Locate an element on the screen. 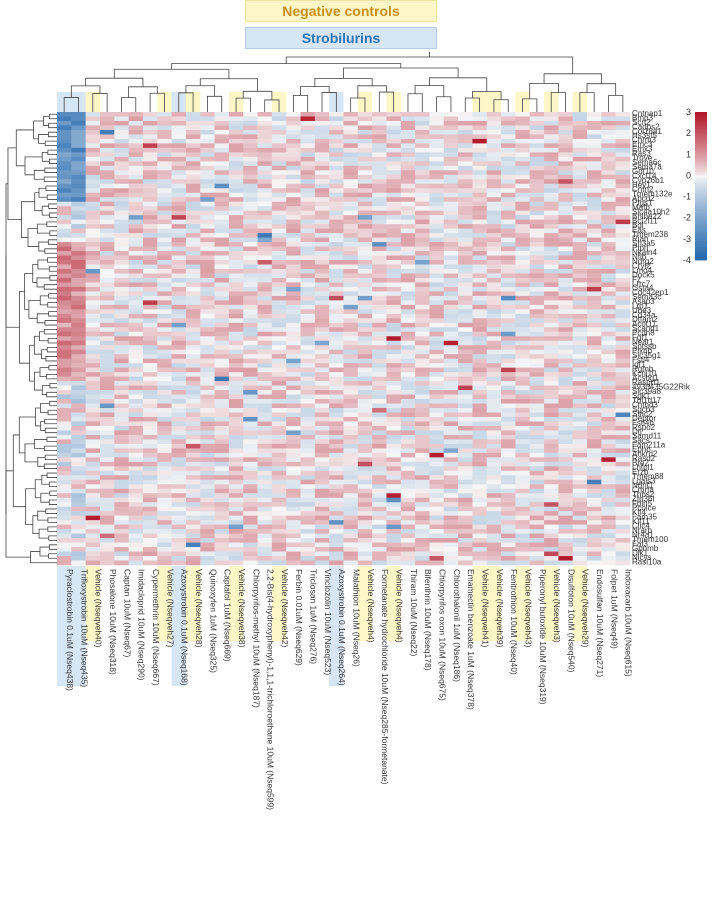  row-label: Tmem238 is located at coordinates (650, 234).